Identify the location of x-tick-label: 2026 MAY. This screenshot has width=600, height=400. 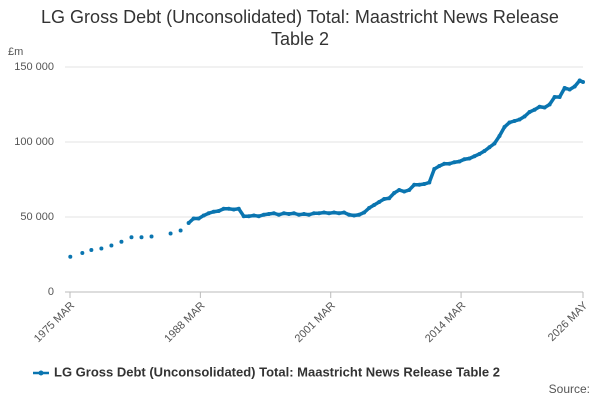
(568, 321).